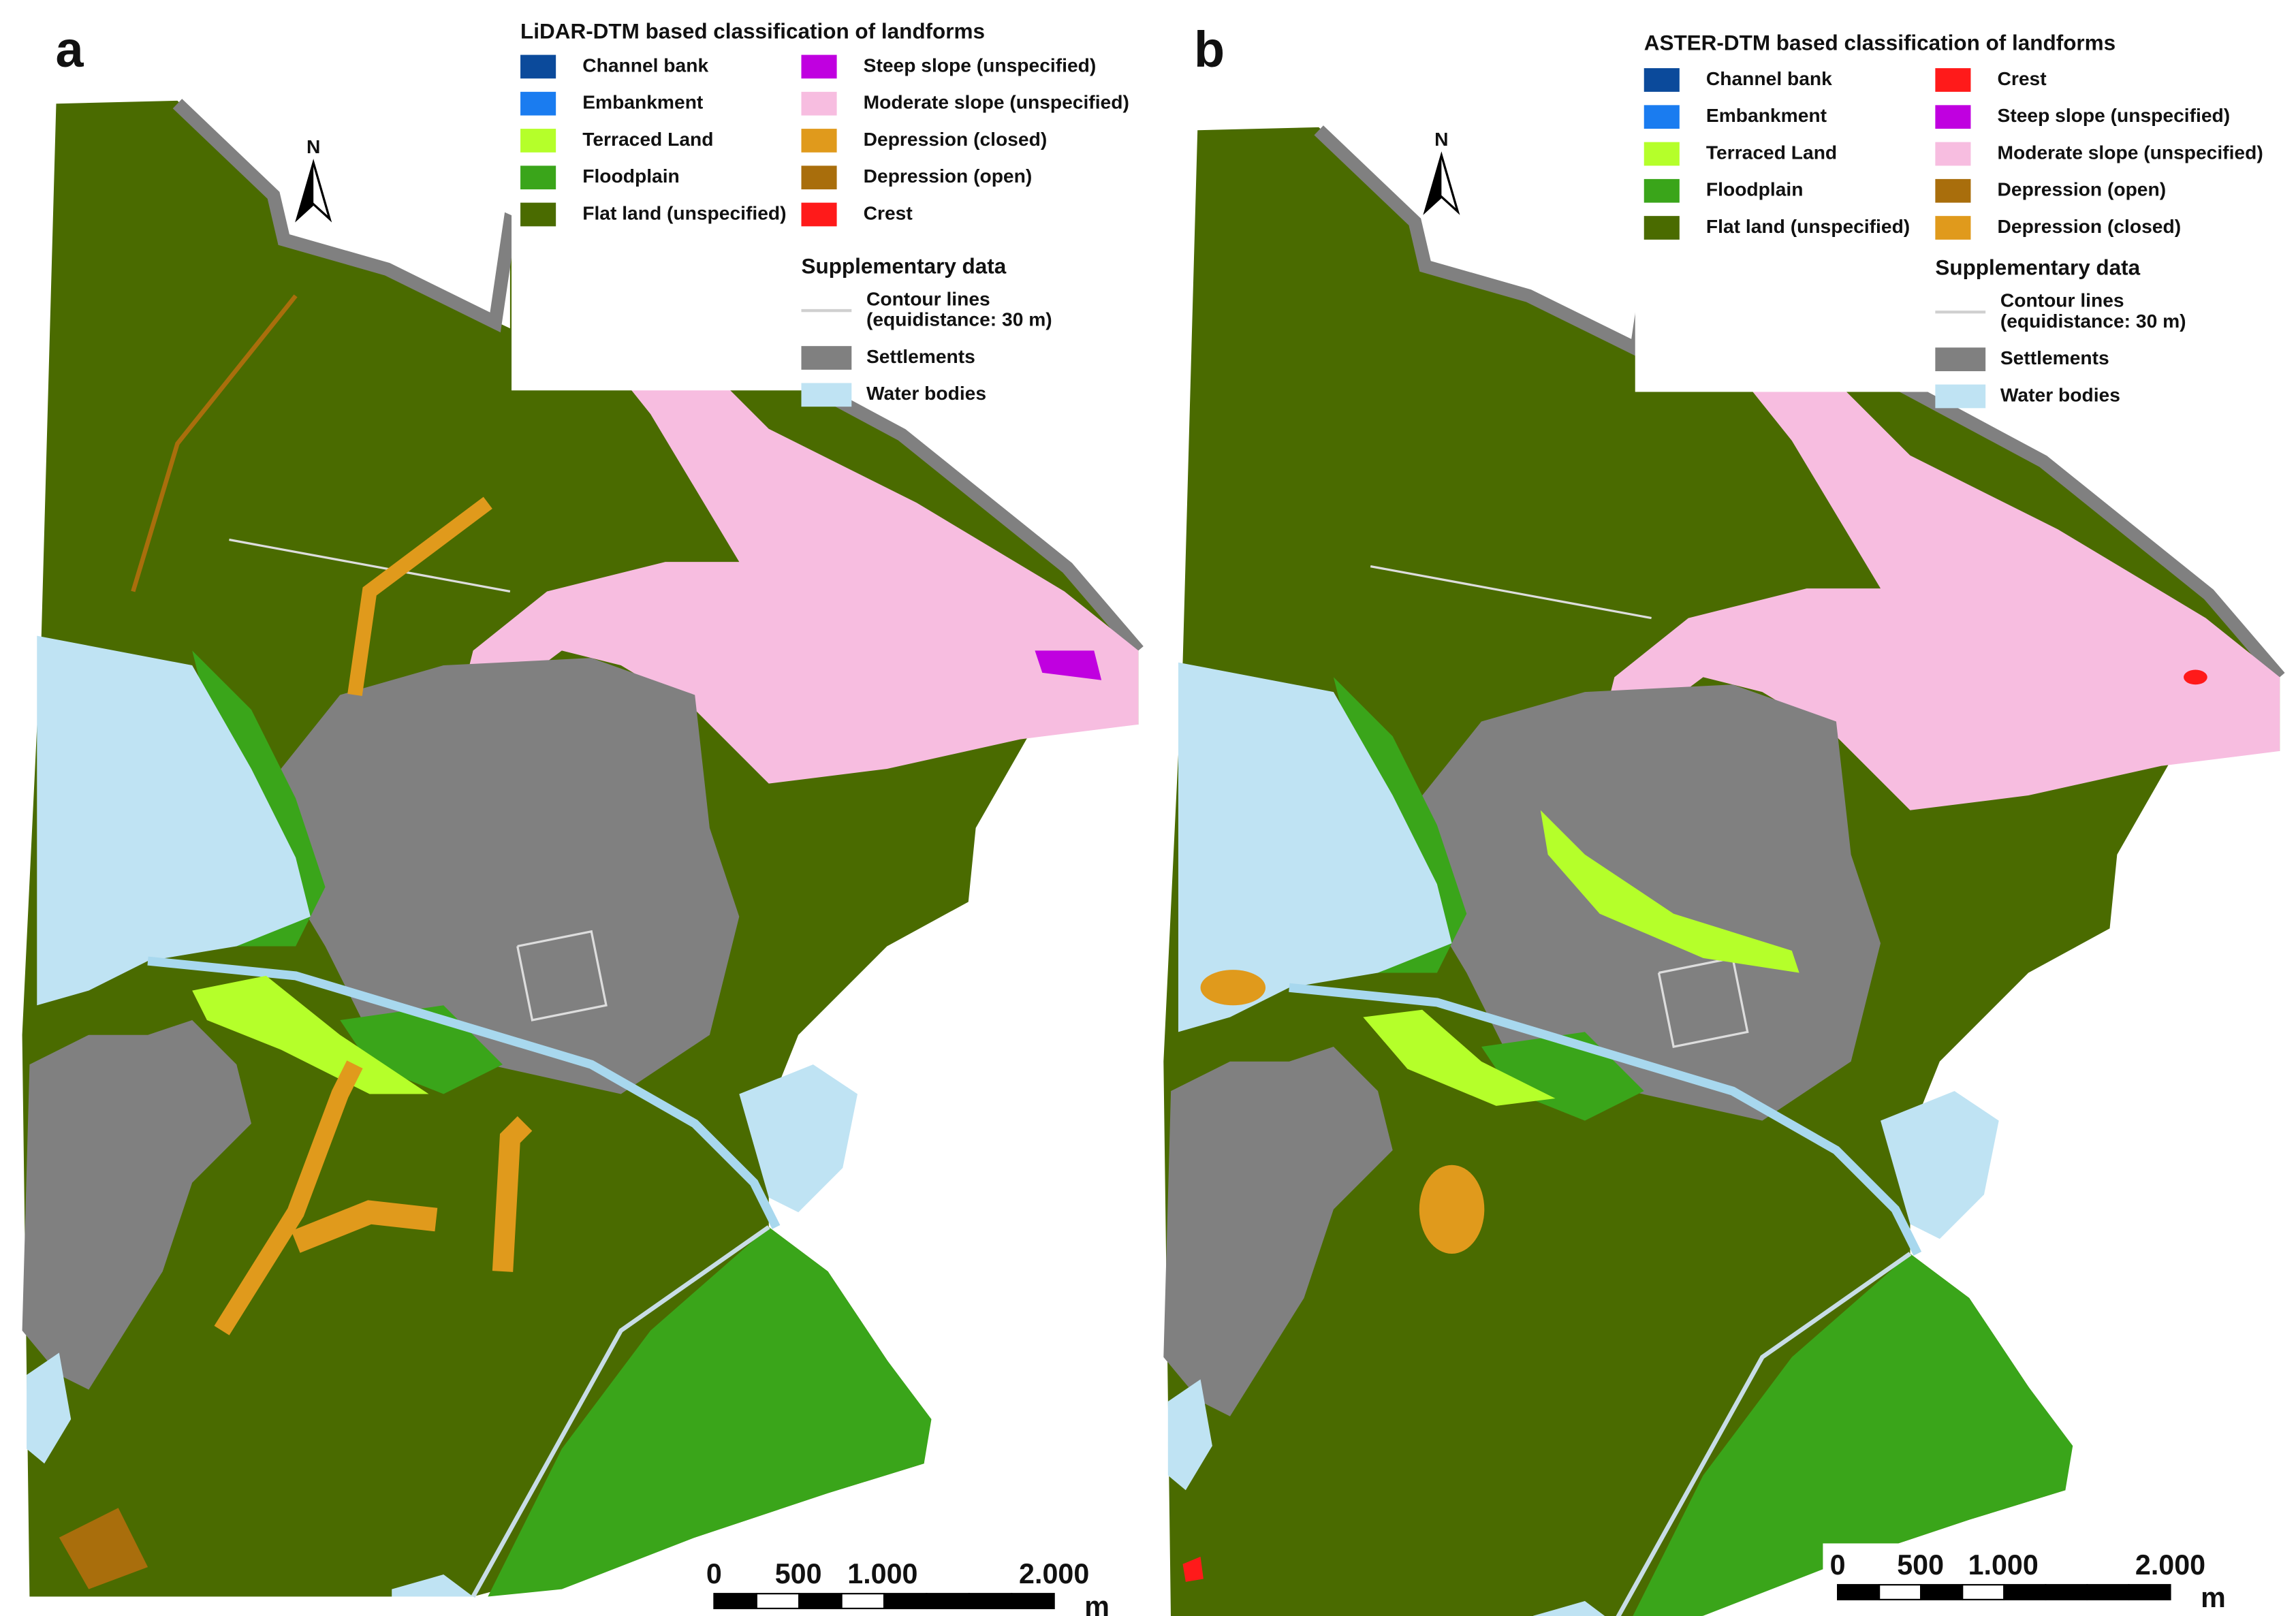 This screenshot has height=1616, width=2296. I want to click on north-arrow-half, so click(1433, 183).